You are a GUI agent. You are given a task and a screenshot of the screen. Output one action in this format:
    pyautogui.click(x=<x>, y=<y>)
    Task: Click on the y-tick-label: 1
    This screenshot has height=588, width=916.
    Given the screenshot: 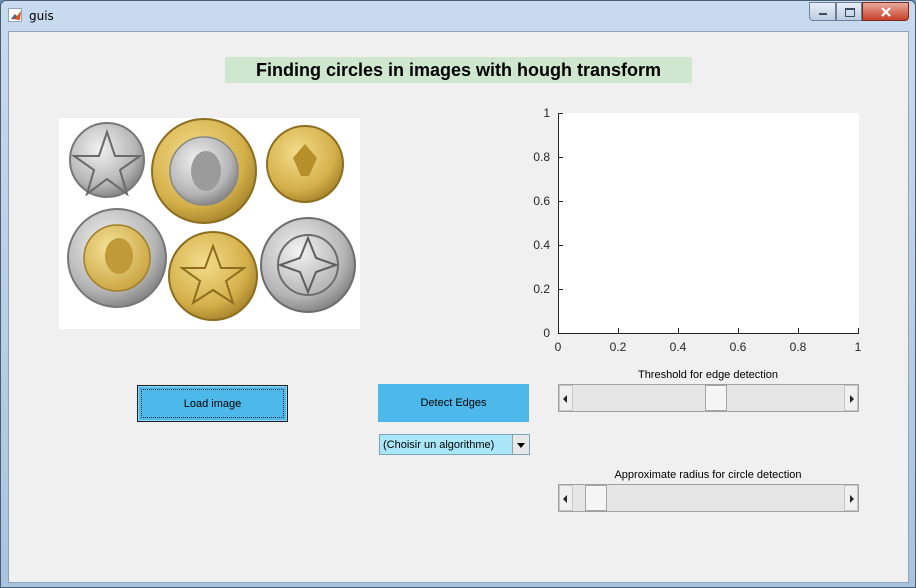 What is the action you would take?
    pyautogui.click(x=546, y=113)
    